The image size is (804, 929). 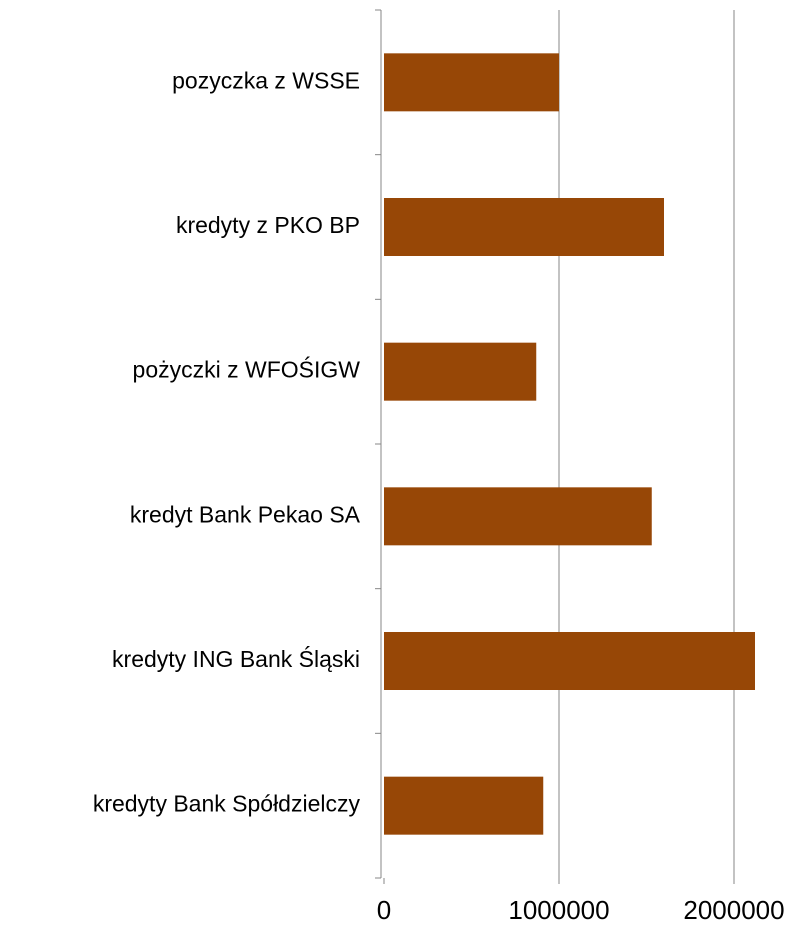 I want to click on y-tick-label: kredyty ING Bank Śląski, so click(x=236, y=658).